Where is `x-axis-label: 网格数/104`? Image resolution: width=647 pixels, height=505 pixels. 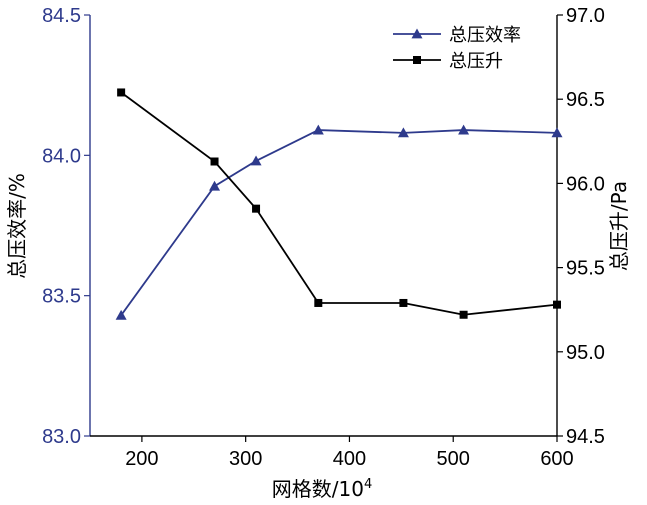
x-axis-label: 网格数/104 is located at coordinates (322, 489).